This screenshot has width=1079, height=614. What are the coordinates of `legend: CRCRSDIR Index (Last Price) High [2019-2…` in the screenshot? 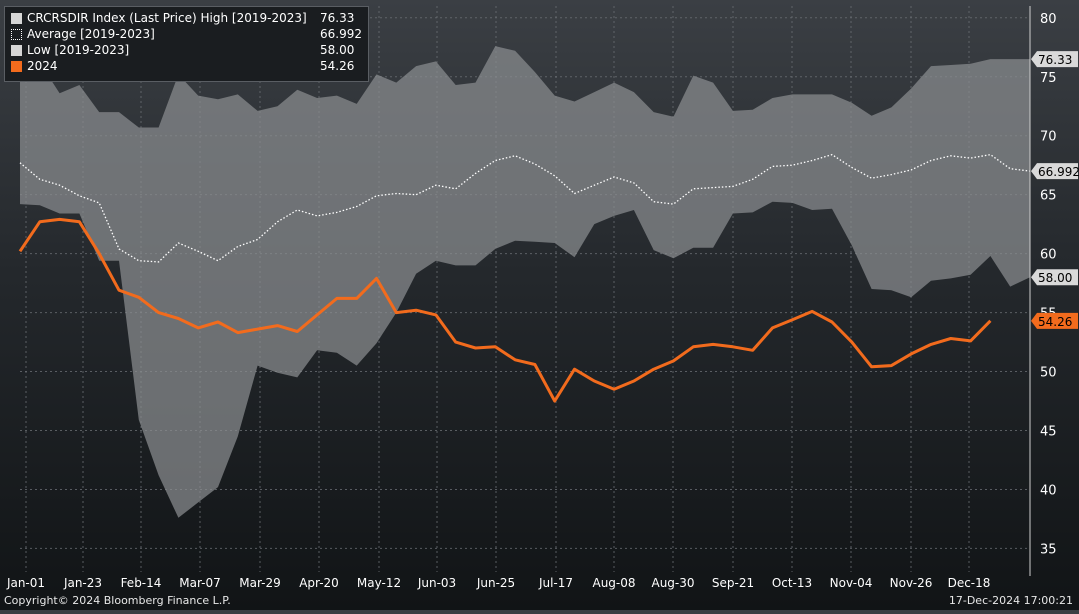 It's located at (186, 44).